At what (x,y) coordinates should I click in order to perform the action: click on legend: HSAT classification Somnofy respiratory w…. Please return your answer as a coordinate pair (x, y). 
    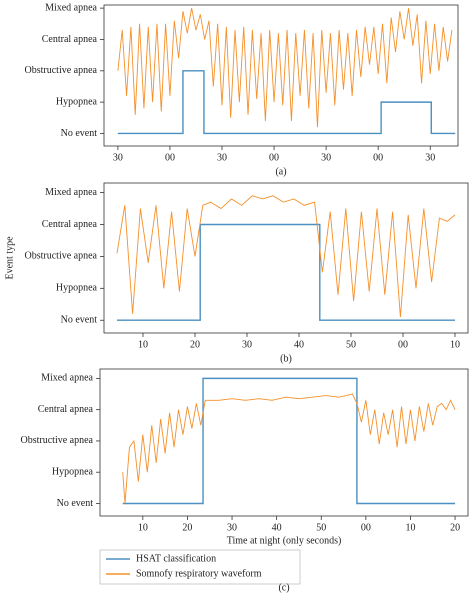
    Looking at the image, I should click on (200, 567).